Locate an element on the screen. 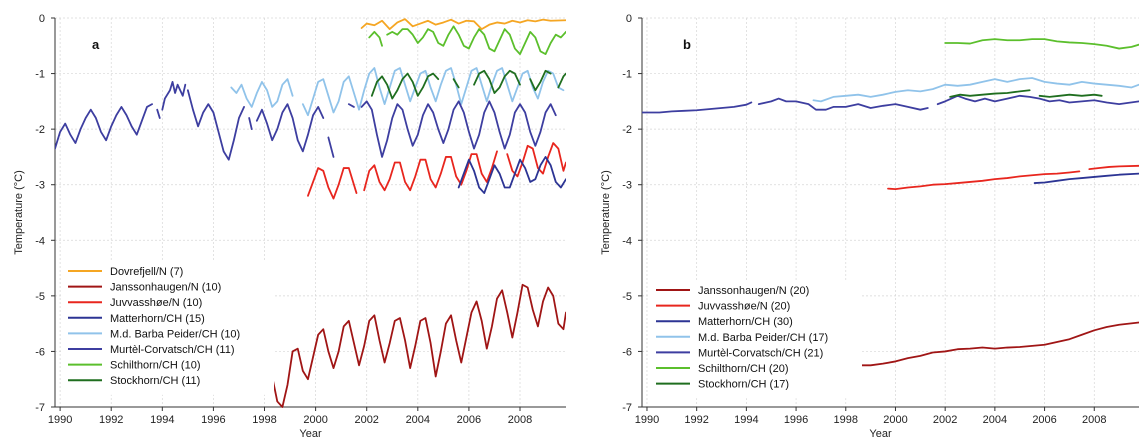 The height and width of the screenshot is (444, 1139). panel-a-x-tick-label-1: 1992 is located at coordinates (111, 420).